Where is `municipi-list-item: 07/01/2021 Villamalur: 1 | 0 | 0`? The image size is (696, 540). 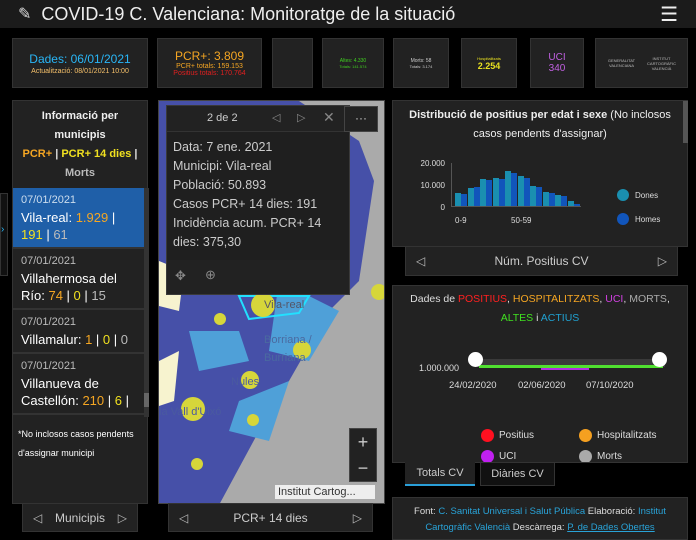
municipi-list-item: 07/01/2021 Villamalur: 1 | 0 | 0 is located at coordinates (78, 332).